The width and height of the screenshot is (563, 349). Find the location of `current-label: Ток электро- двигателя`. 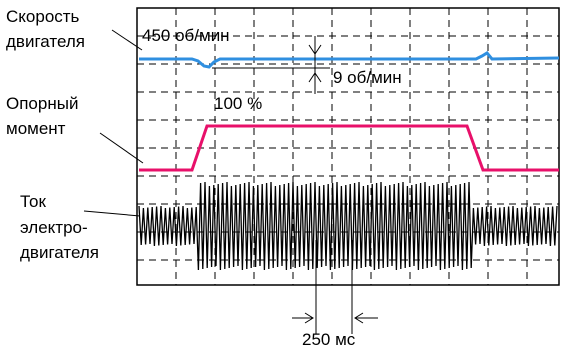

current-label: Ток электро- двигателя is located at coordinates (59, 227).